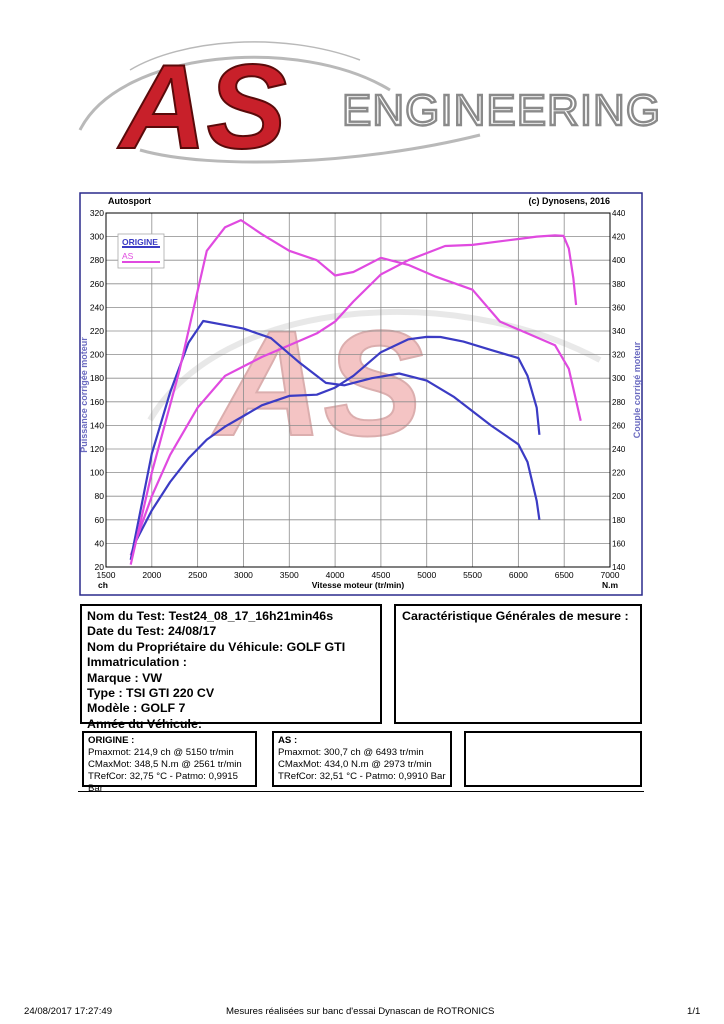 This screenshot has height=1024, width=724. I want to click on y2-tick-label: 180, so click(619, 520).